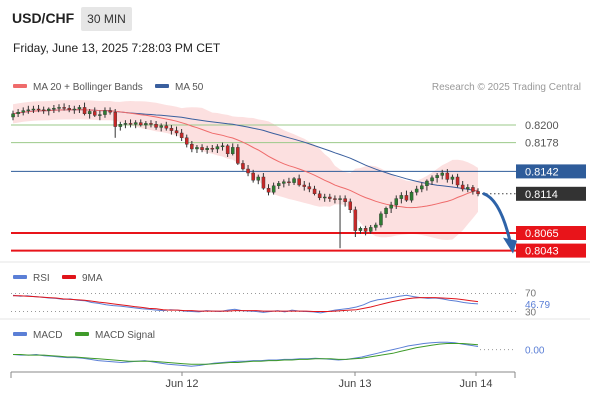  Describe the element at coordinates (531, 294) in the screenshot. I see `rsi-tick-label: 70` at that location.